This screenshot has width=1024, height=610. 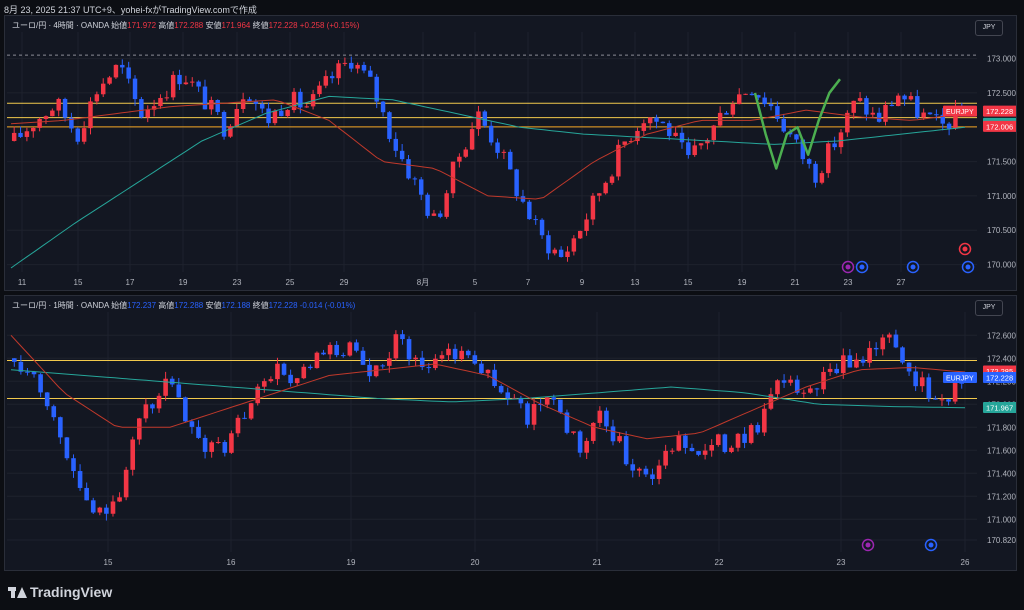 I want to click on price-label: 171.967, so click(x=999, y=408).